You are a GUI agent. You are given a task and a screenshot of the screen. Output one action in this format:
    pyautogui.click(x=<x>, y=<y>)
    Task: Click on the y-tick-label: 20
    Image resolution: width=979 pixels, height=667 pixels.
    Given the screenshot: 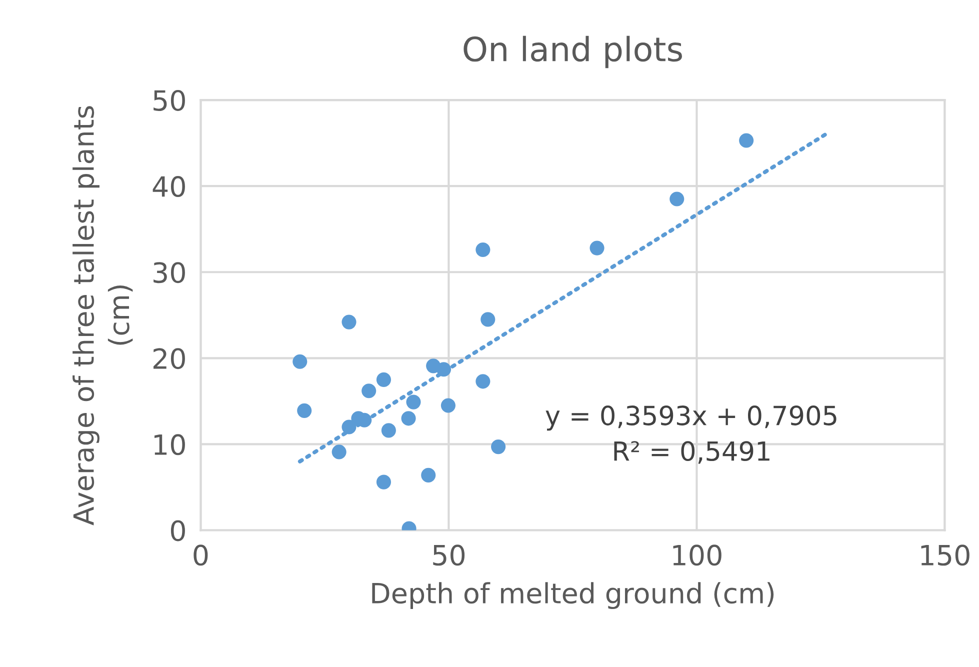 What is the action you would take?
    pyautogui.click(x=169, y=359)
    